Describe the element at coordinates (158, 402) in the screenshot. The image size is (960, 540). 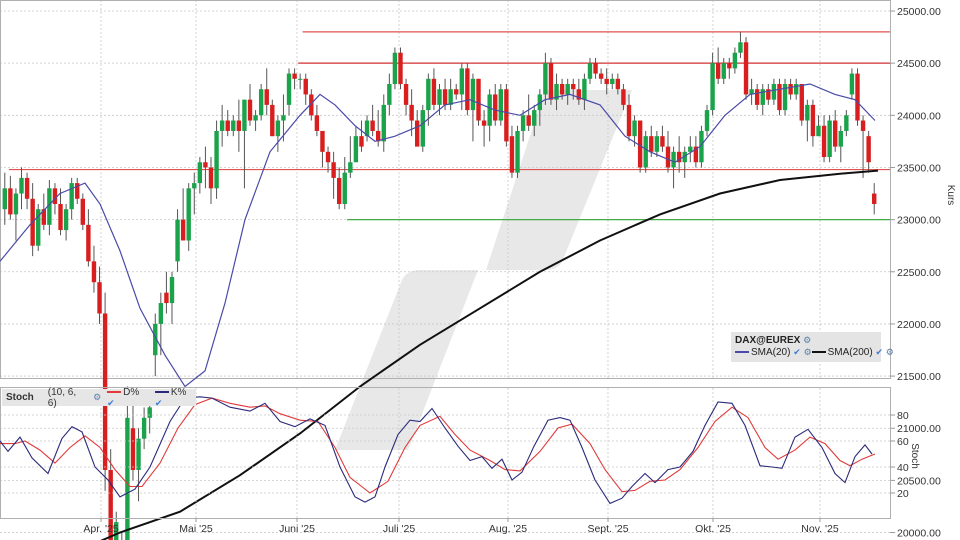
I see `k-toggle-icon: ✔` at that location.